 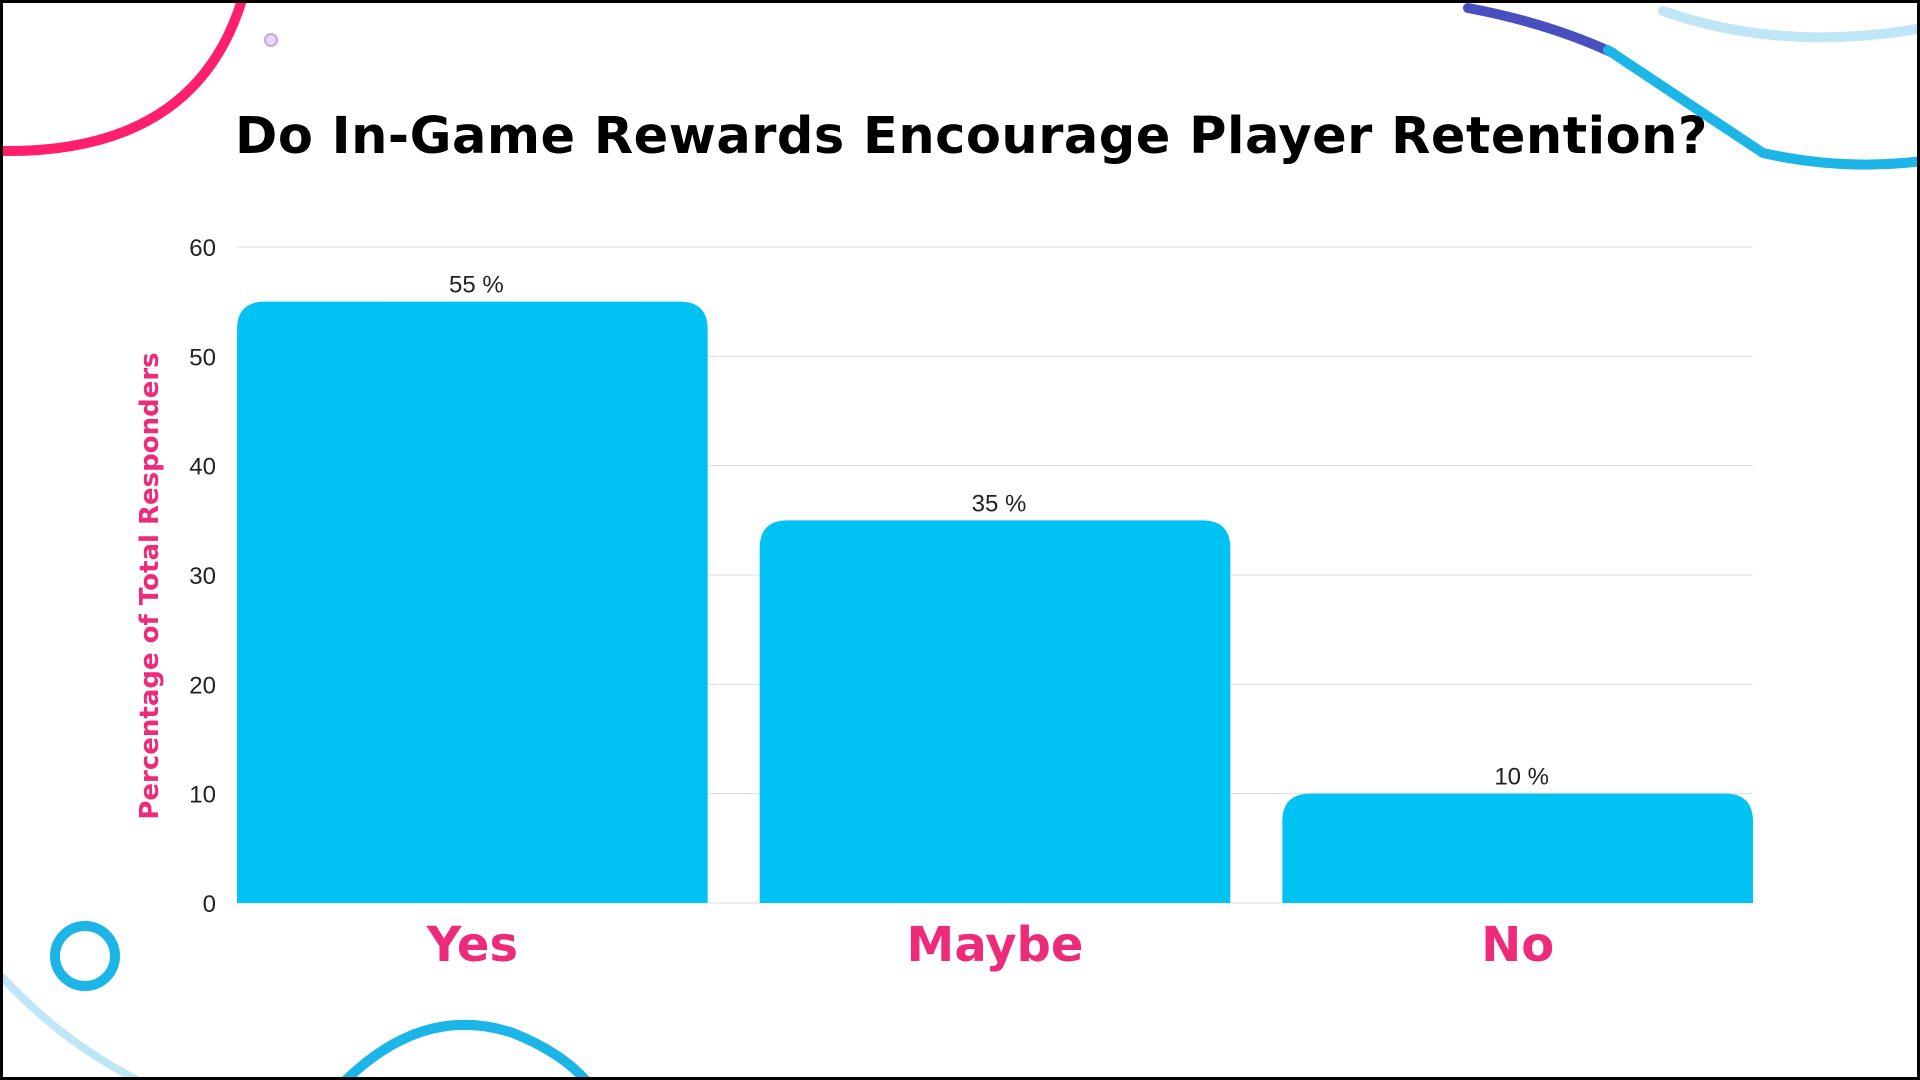 I want to click on y-tick-label: 20, so click(x=202, y=685).